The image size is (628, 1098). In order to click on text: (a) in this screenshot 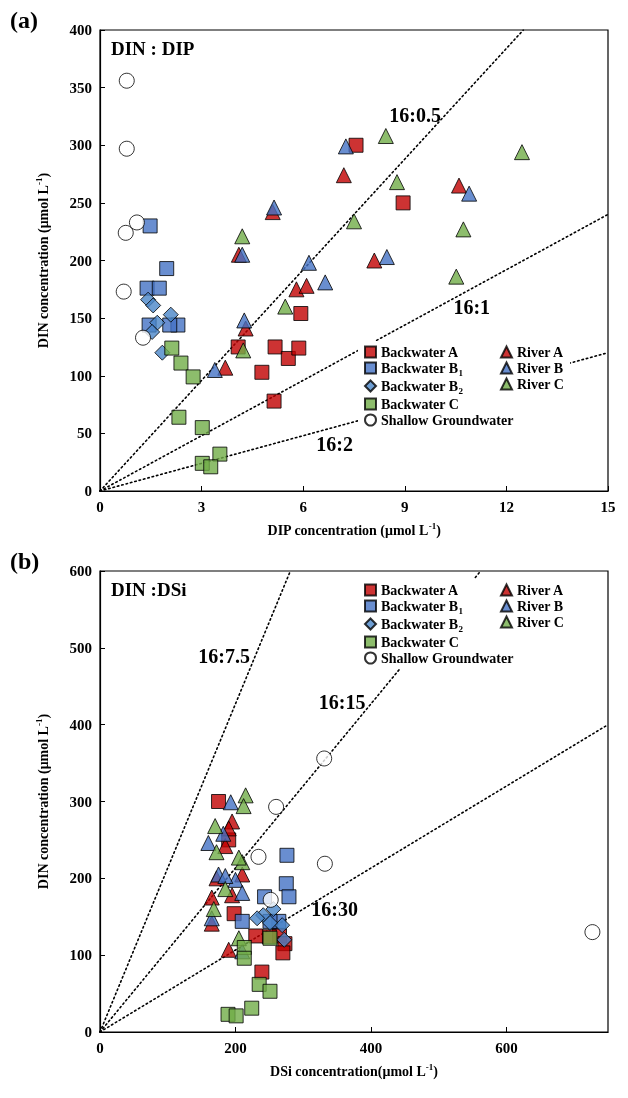, I will do `click(24, 20)`.